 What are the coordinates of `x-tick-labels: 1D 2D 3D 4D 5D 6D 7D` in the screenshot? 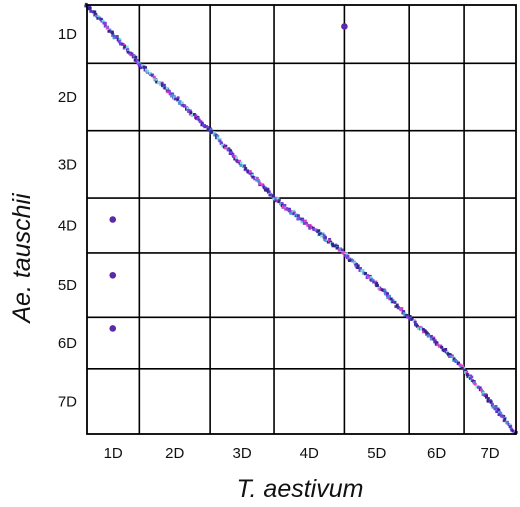 It's located at (302, 453).